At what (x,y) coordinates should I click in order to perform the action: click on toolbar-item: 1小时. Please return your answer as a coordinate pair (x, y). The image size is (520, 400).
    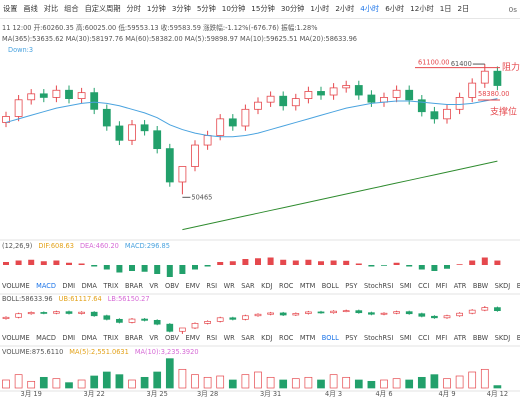
    Looking at the image, I should click on (320, 8).